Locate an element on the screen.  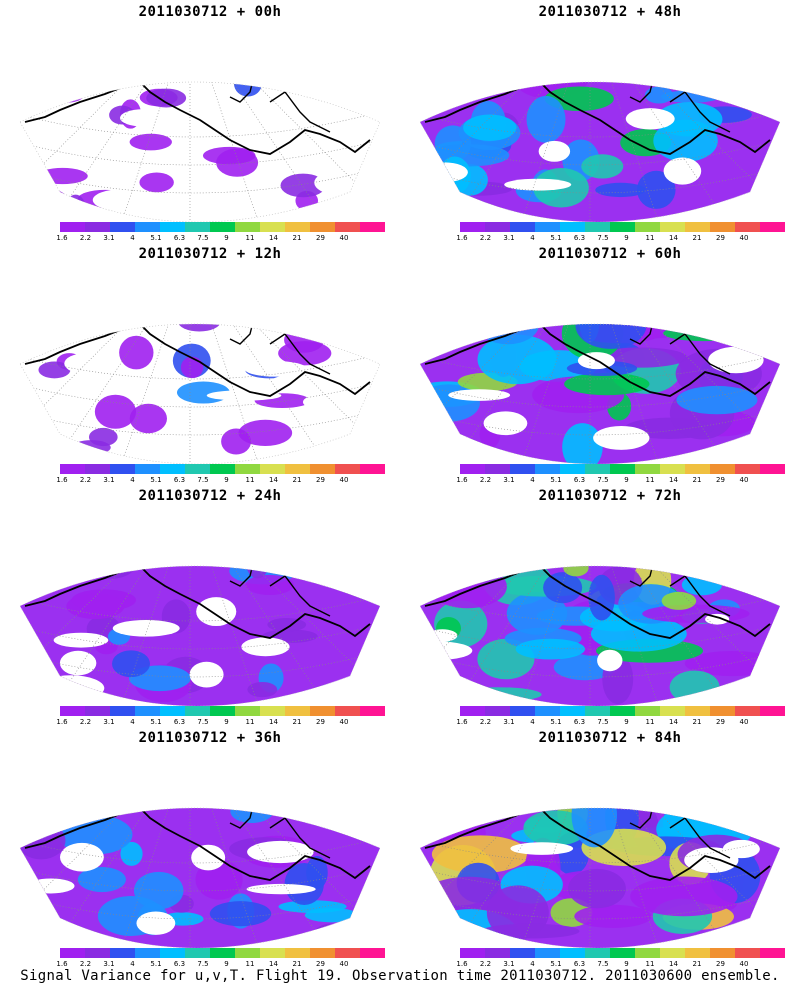
panel-title: 2011030712 + 12h is located at coordinates (210, 254).